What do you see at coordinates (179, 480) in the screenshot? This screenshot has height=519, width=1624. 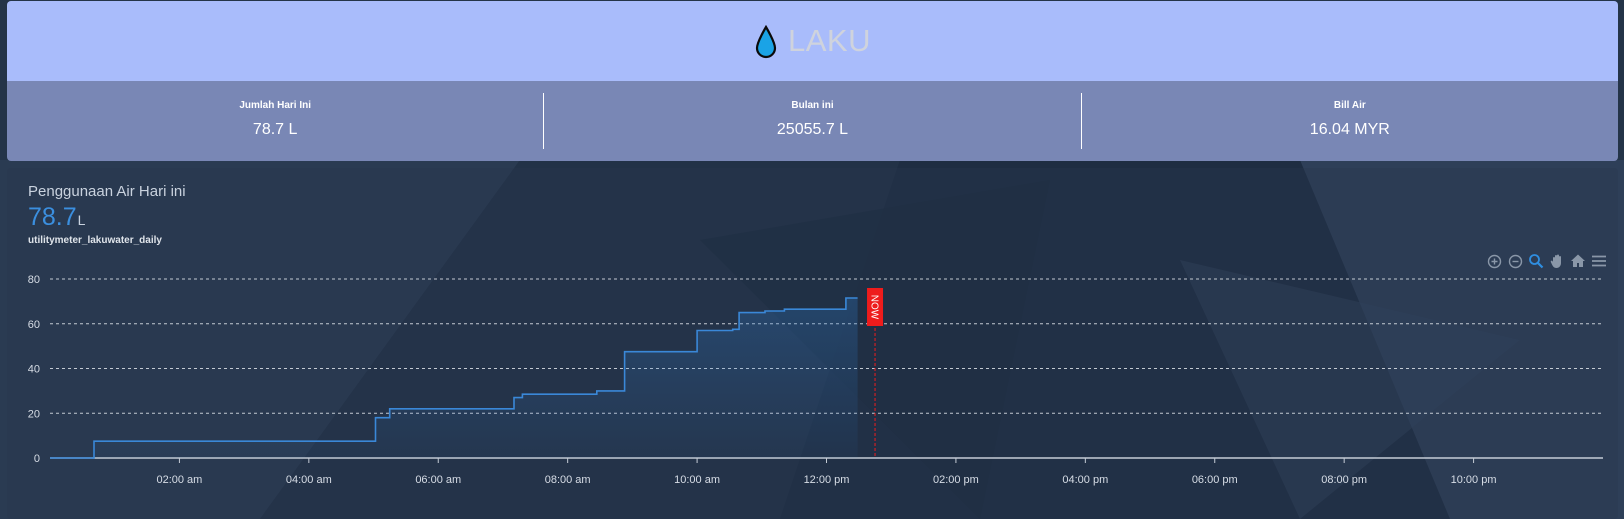 I see `x-tick-label: 02:00 am` at bounding box center [179, 480].